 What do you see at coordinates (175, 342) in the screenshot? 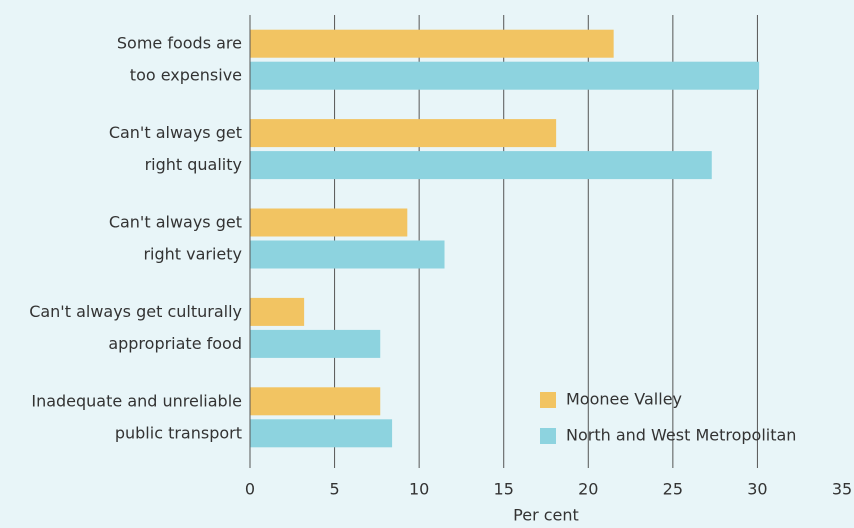
I see `y-tick-label-line: appropriate food` at bounding box center [175, 342].